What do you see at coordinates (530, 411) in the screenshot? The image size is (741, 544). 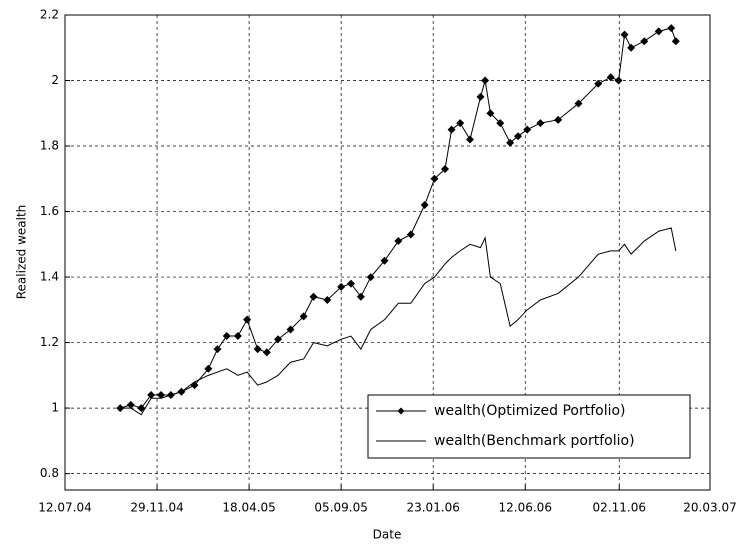 I see `legend-label: wealth(Optimized Portfolio)` at bounding box center [530, 411].